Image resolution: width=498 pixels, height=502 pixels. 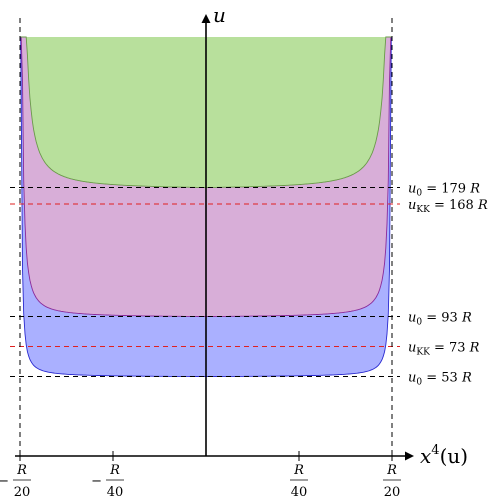 I want to click on reference-label-u0-53: u0 = 53 R, so click(x=440, y=379).